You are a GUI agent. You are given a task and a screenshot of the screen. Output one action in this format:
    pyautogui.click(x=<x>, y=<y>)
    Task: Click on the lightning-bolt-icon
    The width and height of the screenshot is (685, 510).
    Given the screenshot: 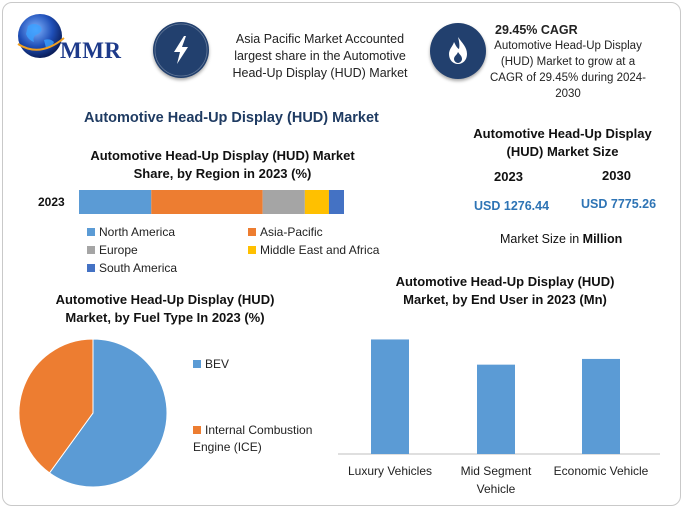 What is the action you would take?
    pyautogui.click(x=181, y=50)
    